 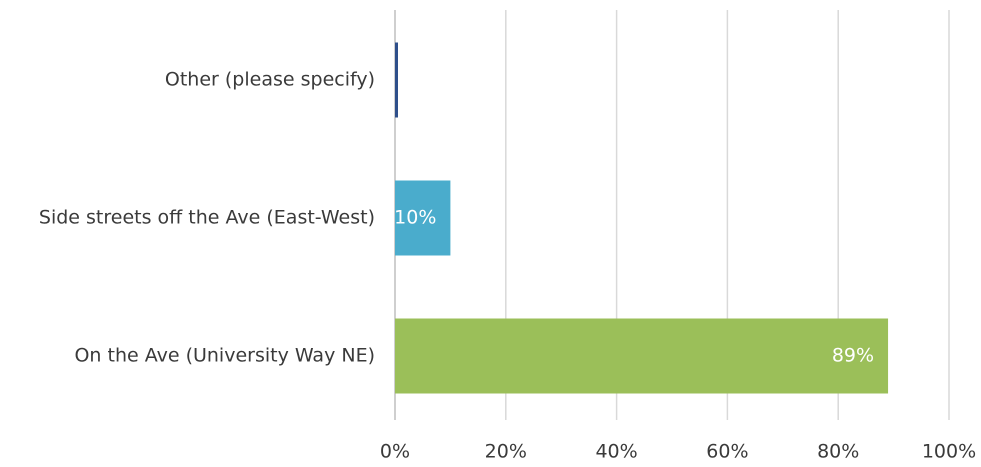 I want to click on x-tick-labels: 0% 20% 40% 60% 80% 100%, so click(x=678, y=452).